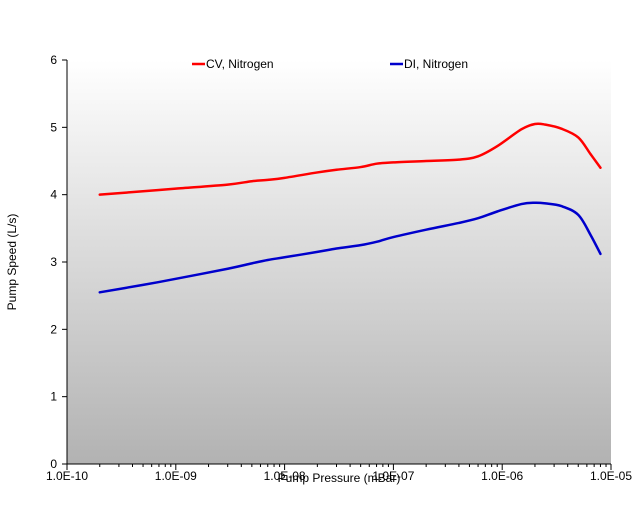  What do you see at coordinates (240, 64) in the screenshot?
I see `legend-label-1: CV, Nitrogen` at bounding box center [240, 64].